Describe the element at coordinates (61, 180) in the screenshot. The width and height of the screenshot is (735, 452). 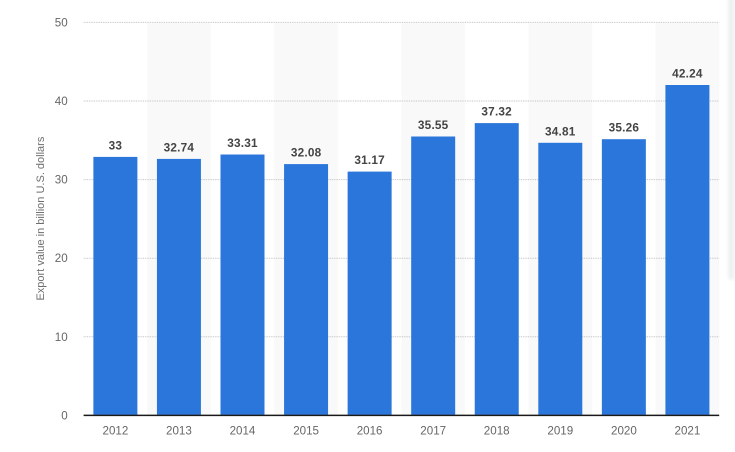
I see `svg-text: 30` at that location.